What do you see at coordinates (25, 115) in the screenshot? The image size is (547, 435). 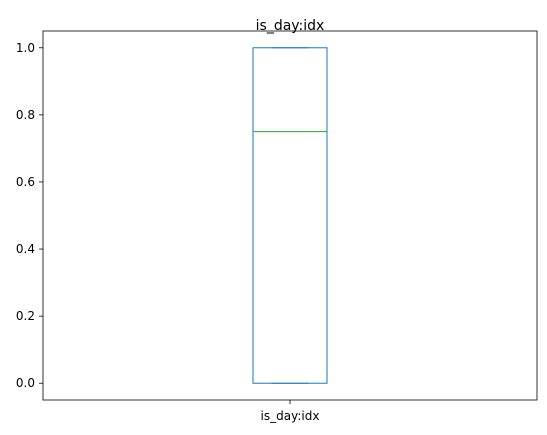 I see `y-tick-label: 0.8` at bounding box center [25, 115].